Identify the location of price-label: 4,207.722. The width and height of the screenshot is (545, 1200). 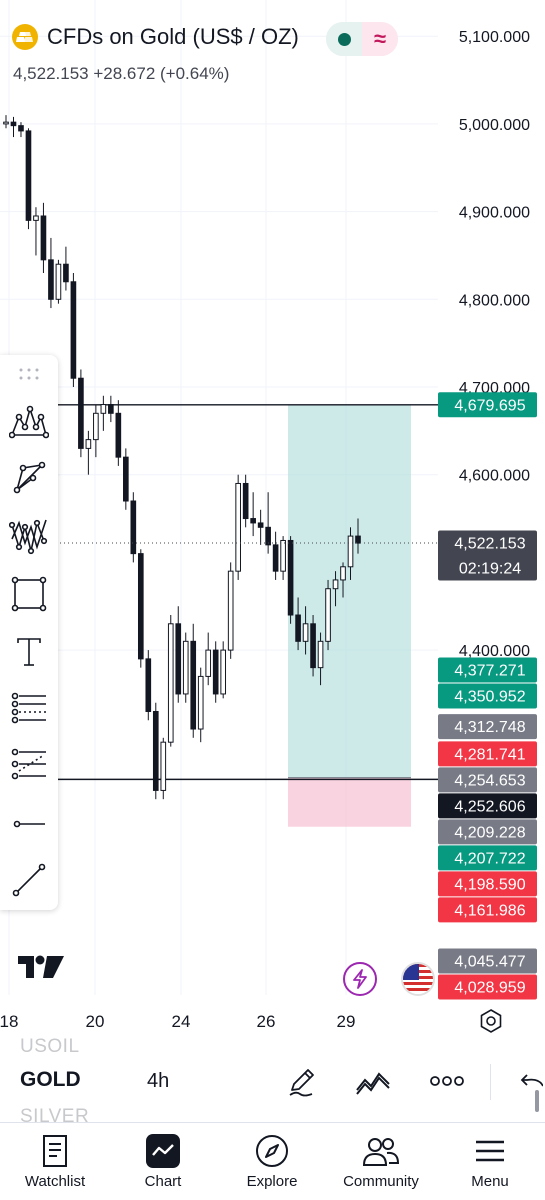
(489, 858).